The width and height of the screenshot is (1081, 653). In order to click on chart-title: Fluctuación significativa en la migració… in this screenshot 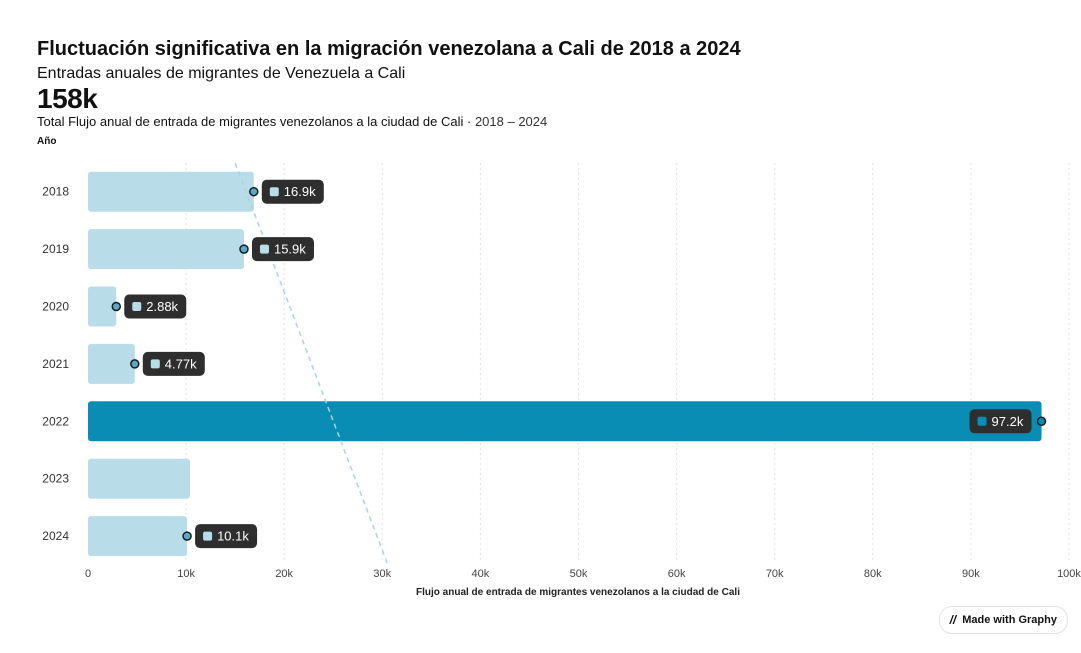, I will do `click(389, 49)`.